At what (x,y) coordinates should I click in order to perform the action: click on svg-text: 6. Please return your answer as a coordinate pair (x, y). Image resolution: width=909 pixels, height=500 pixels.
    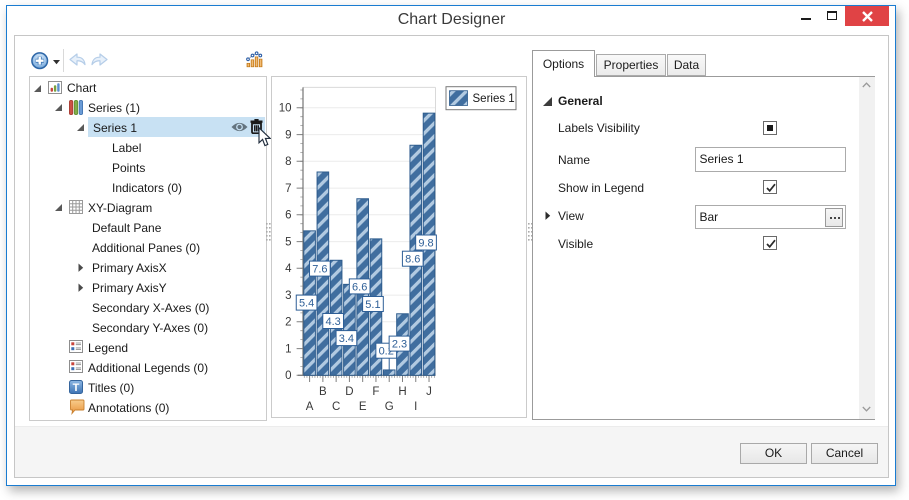
    Looking at the image, I should click on (288, 216).